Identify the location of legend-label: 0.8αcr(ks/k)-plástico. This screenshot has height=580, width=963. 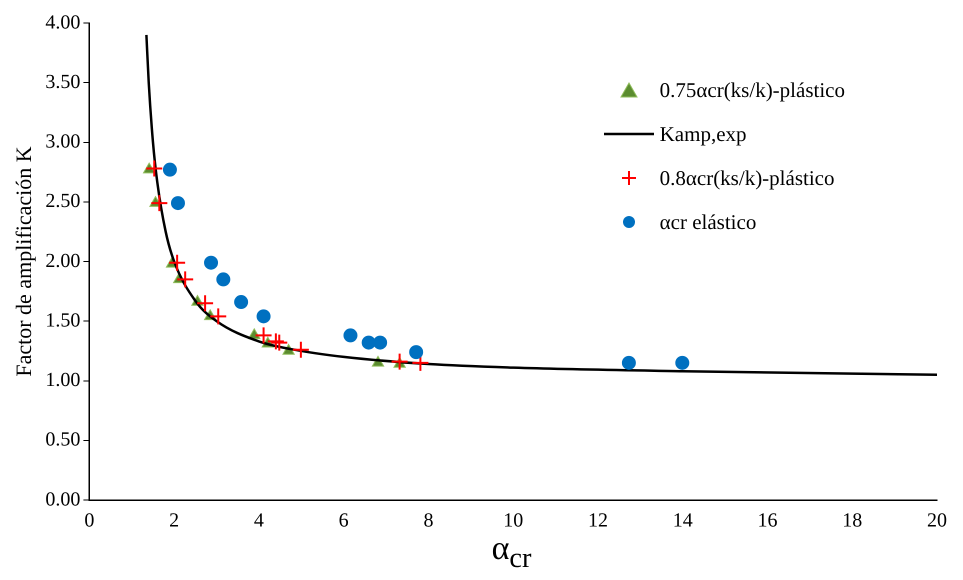
(747, 178).